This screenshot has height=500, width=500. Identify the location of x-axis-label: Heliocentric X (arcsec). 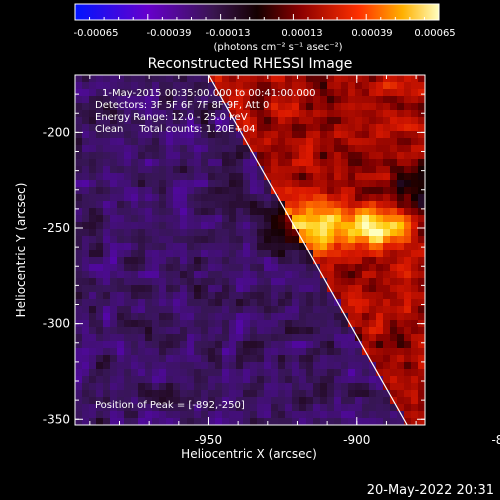
(249, 454).